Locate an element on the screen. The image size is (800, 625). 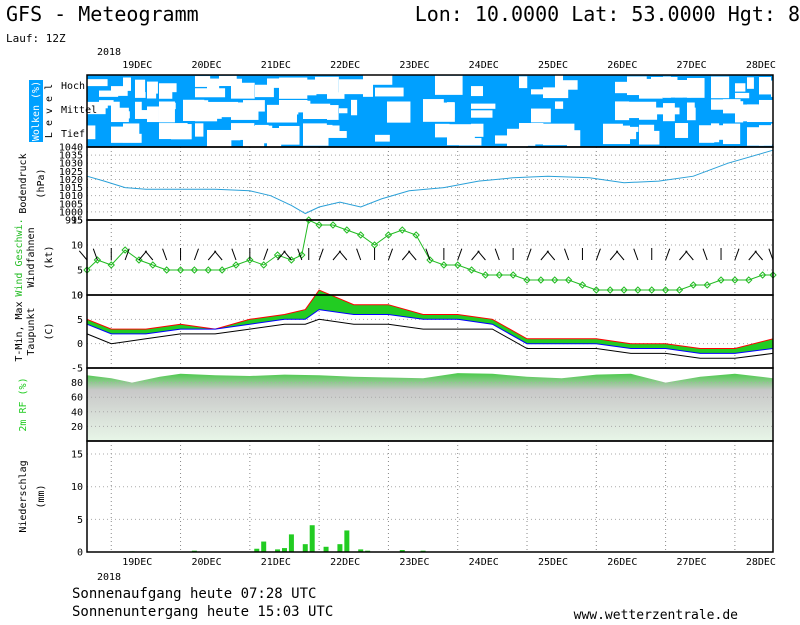
location-label: Lon: 10.0000 Lat: 53.0000 Hgt: 8 is located at coordinates (607, 14).